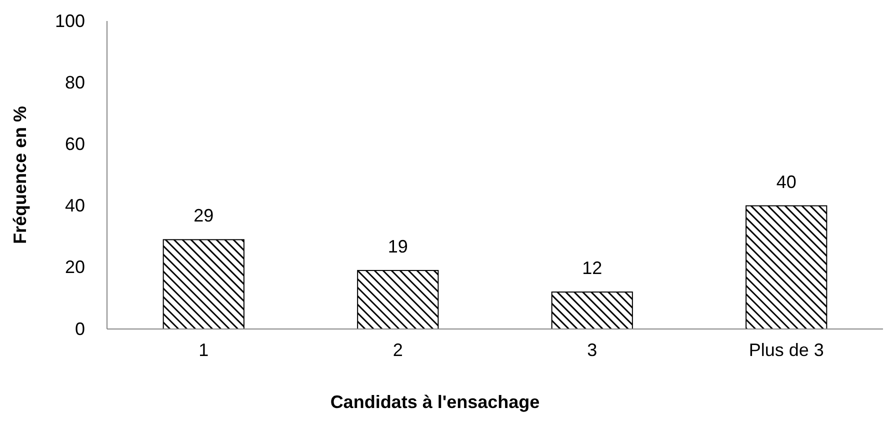  I want to click on y-tick-label: 20, so click(74, 267).